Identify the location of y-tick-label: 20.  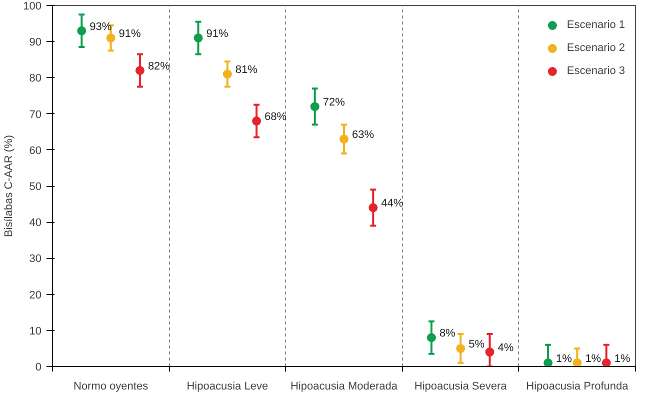
(35, 295).